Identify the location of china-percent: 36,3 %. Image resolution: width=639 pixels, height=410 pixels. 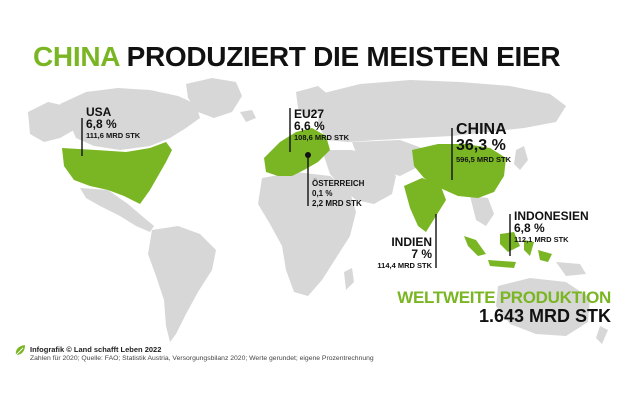
(481, 145).